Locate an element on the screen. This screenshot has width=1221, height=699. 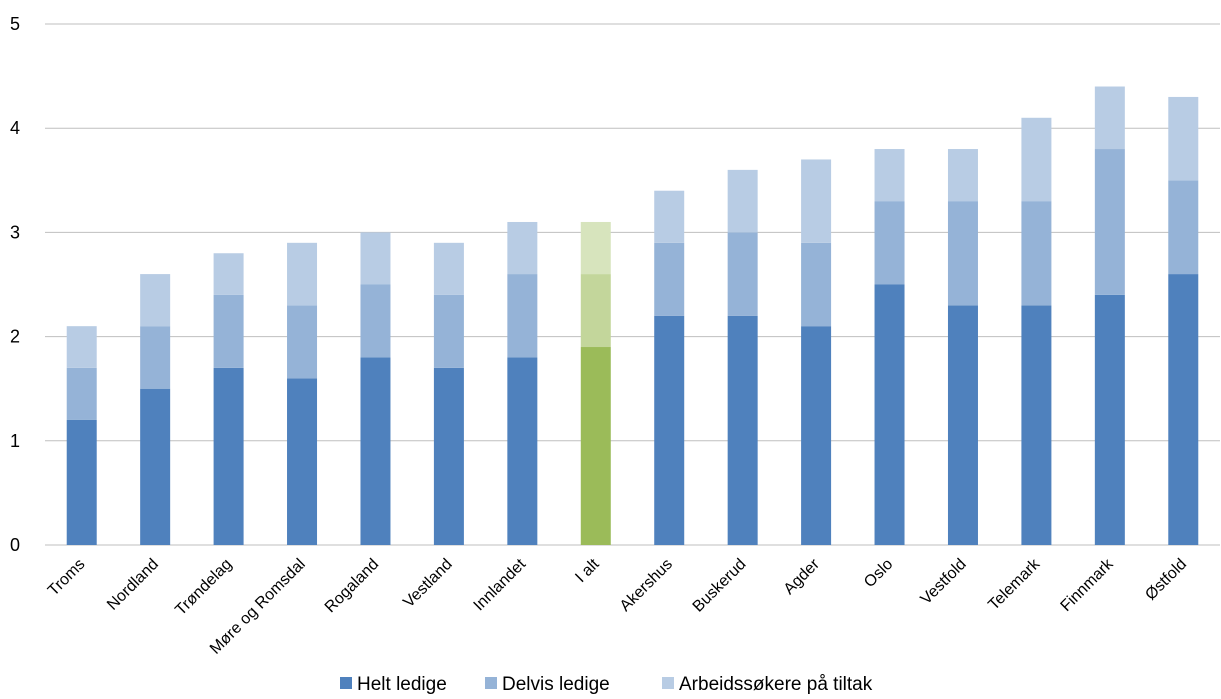
bar-vestfold-delvis-ledige is located at coordinates (963, 253).